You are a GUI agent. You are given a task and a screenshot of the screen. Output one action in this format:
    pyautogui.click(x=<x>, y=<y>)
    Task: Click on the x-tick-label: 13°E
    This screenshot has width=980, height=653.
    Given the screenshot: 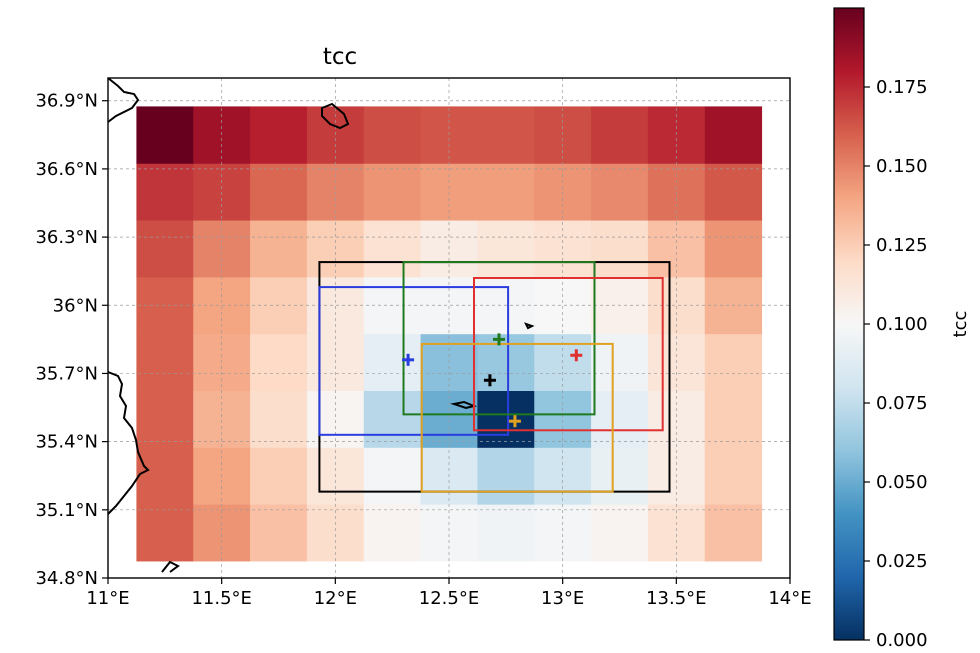 What is the action you would take?
    pyautogui.click(x=562, y=598)
    